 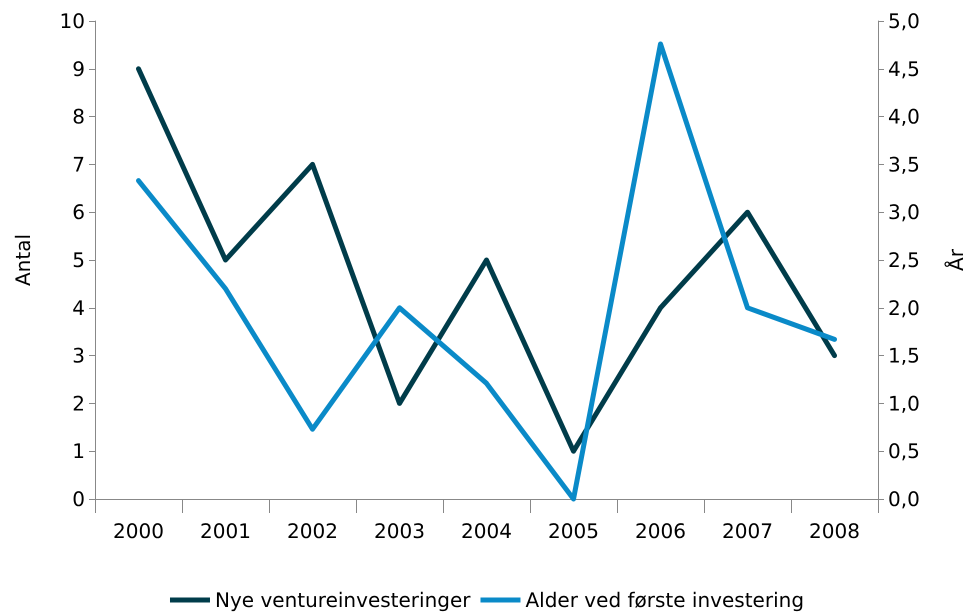 What do you see at coordinates (78, 499) in the screenshot?
I see `y-tick-label: 0` at bounding box center [78, 499].